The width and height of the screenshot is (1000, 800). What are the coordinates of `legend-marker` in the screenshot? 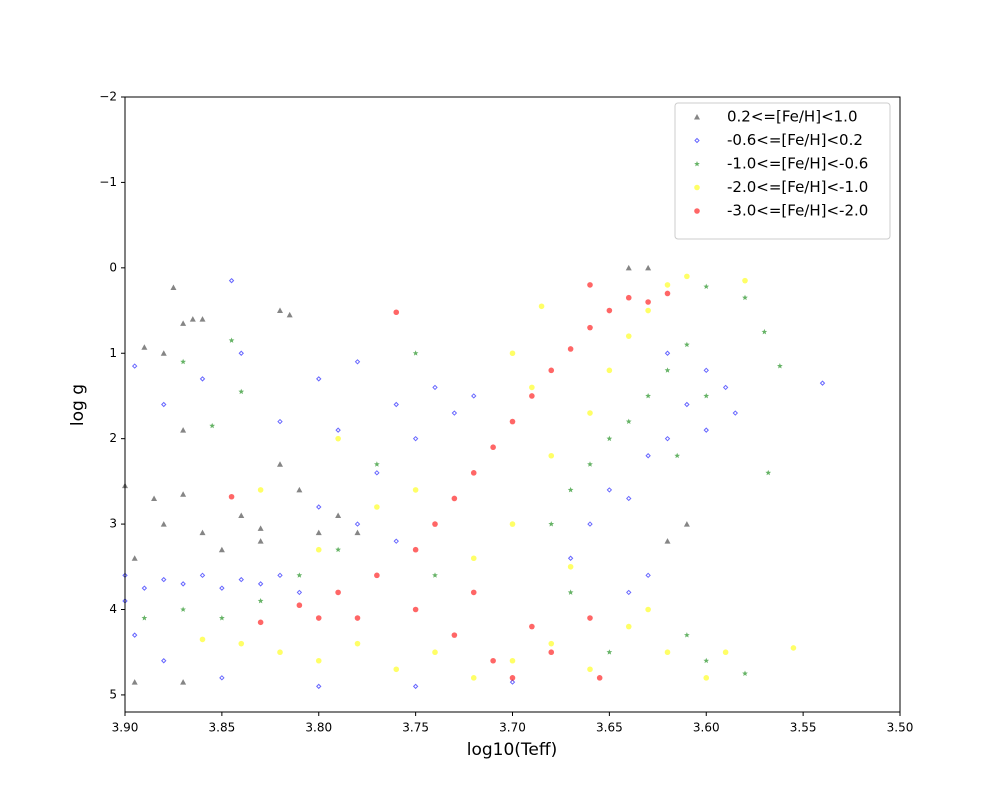 It's located at (697, 117).